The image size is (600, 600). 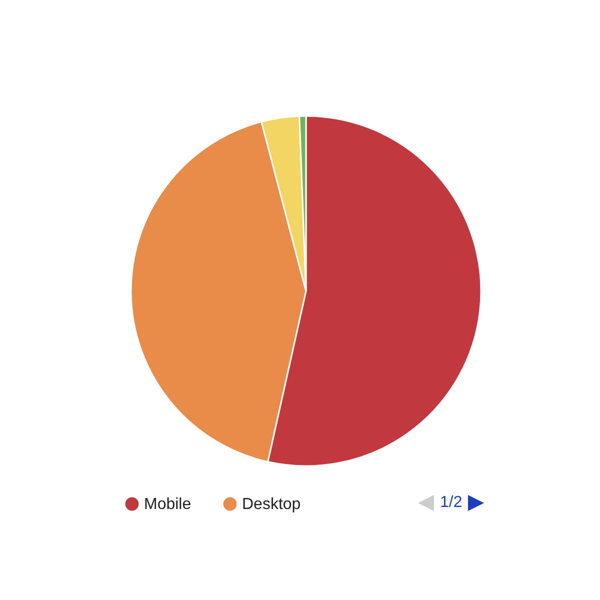 I want to click on legend-label: Desktop, so click(x=271, y=504).